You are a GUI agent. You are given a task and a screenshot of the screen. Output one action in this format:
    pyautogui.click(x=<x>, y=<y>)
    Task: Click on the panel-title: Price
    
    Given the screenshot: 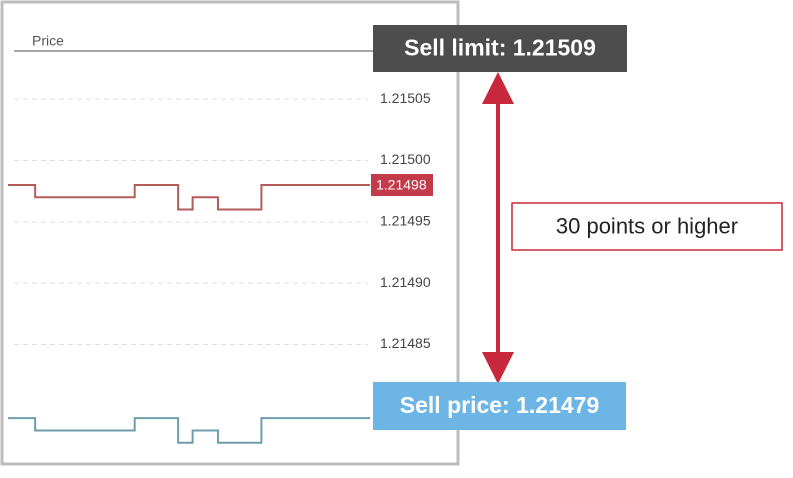 What is the action you would take?
    pyautogui.click(x=48, y=41)
    